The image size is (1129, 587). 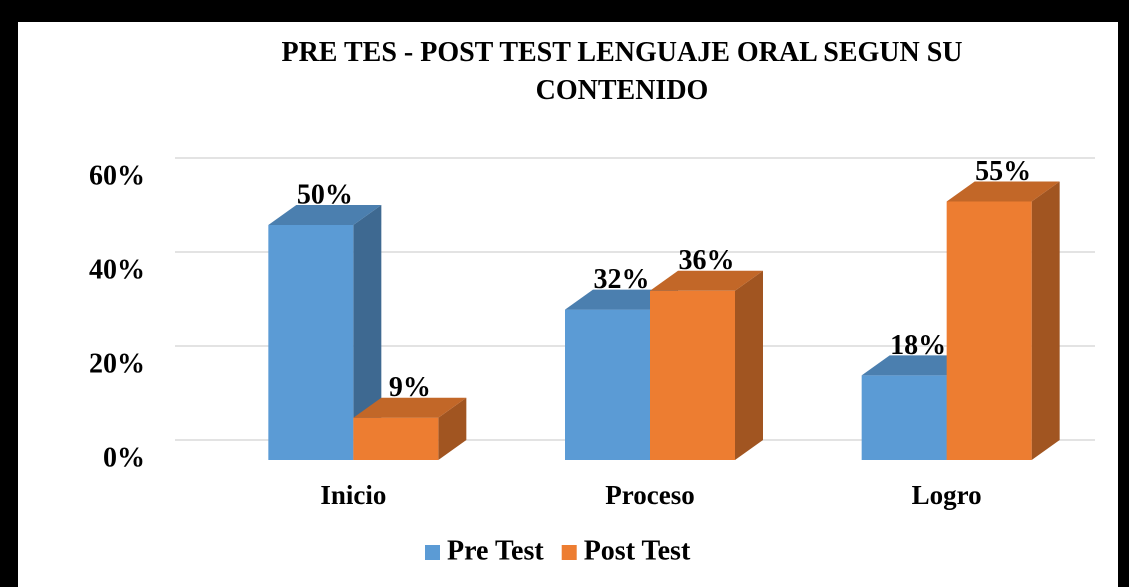 I want to click on y-tick-label: 40%, so click(x=117, y=269).